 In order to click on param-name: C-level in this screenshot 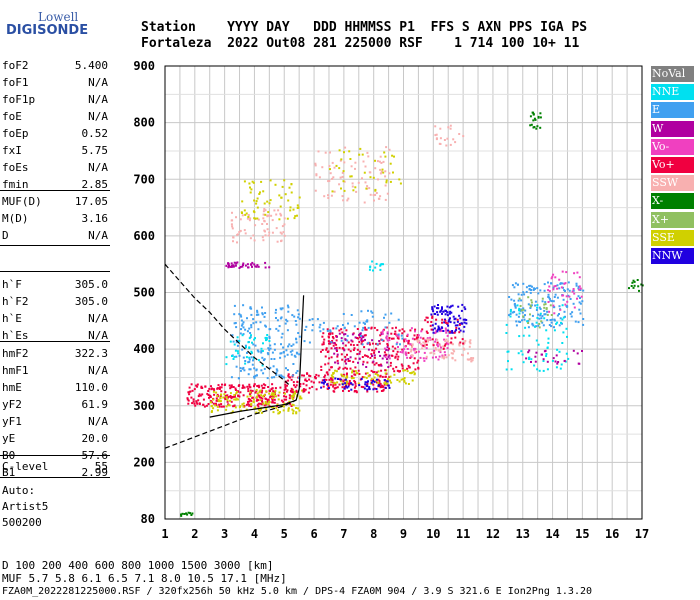, I will do `click(25, 466)`.